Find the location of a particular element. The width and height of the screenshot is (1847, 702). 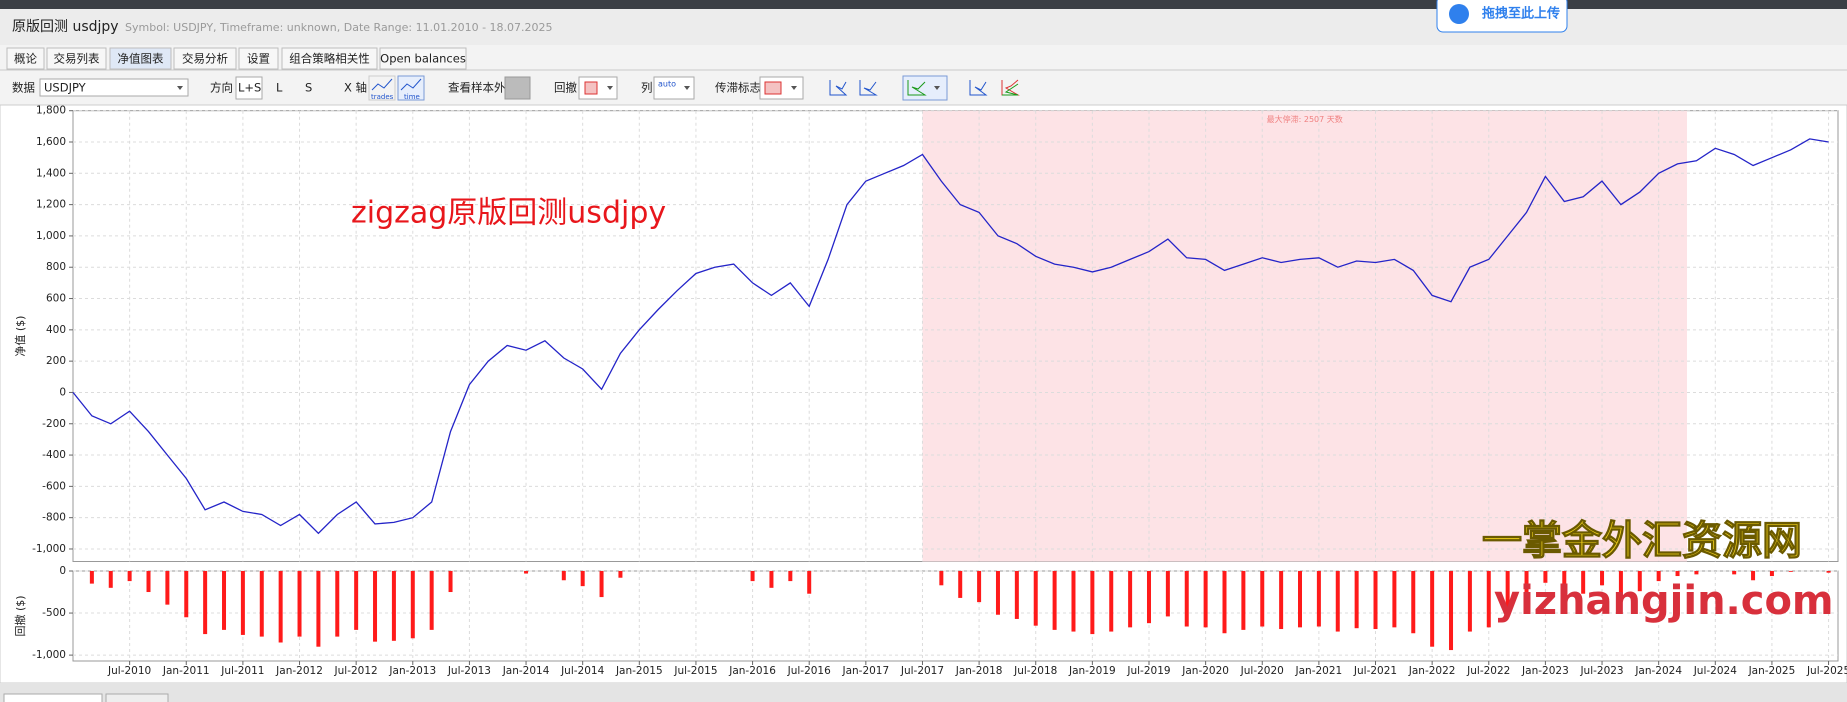

x-tick-label: Jan-2025 is located at coordinates (1772, 671).